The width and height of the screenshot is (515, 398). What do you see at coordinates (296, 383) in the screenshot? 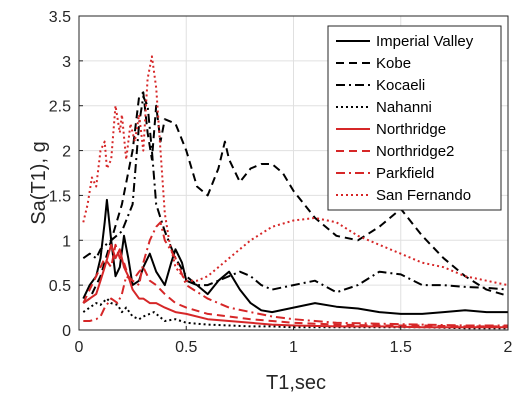
I see `x-axis-label: T1,sec` at bounding box center [296, 383].